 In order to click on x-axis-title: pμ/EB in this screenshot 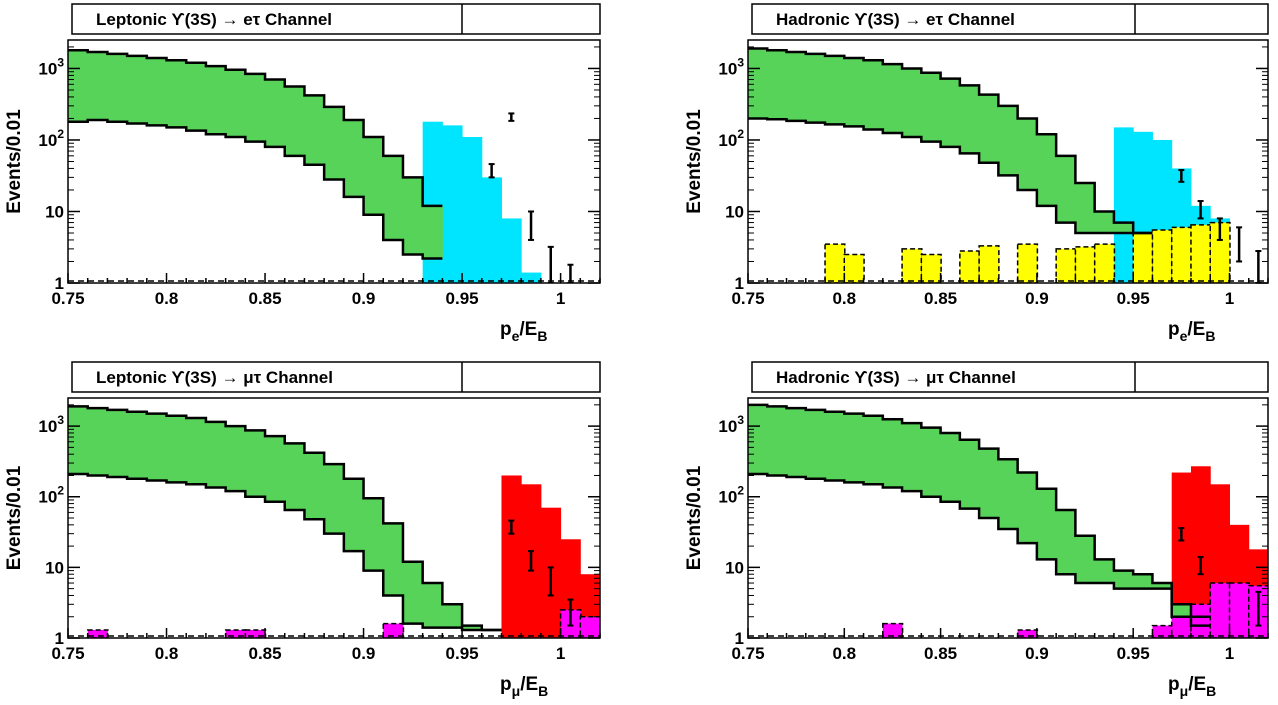, I will do `click(524, 686)`.